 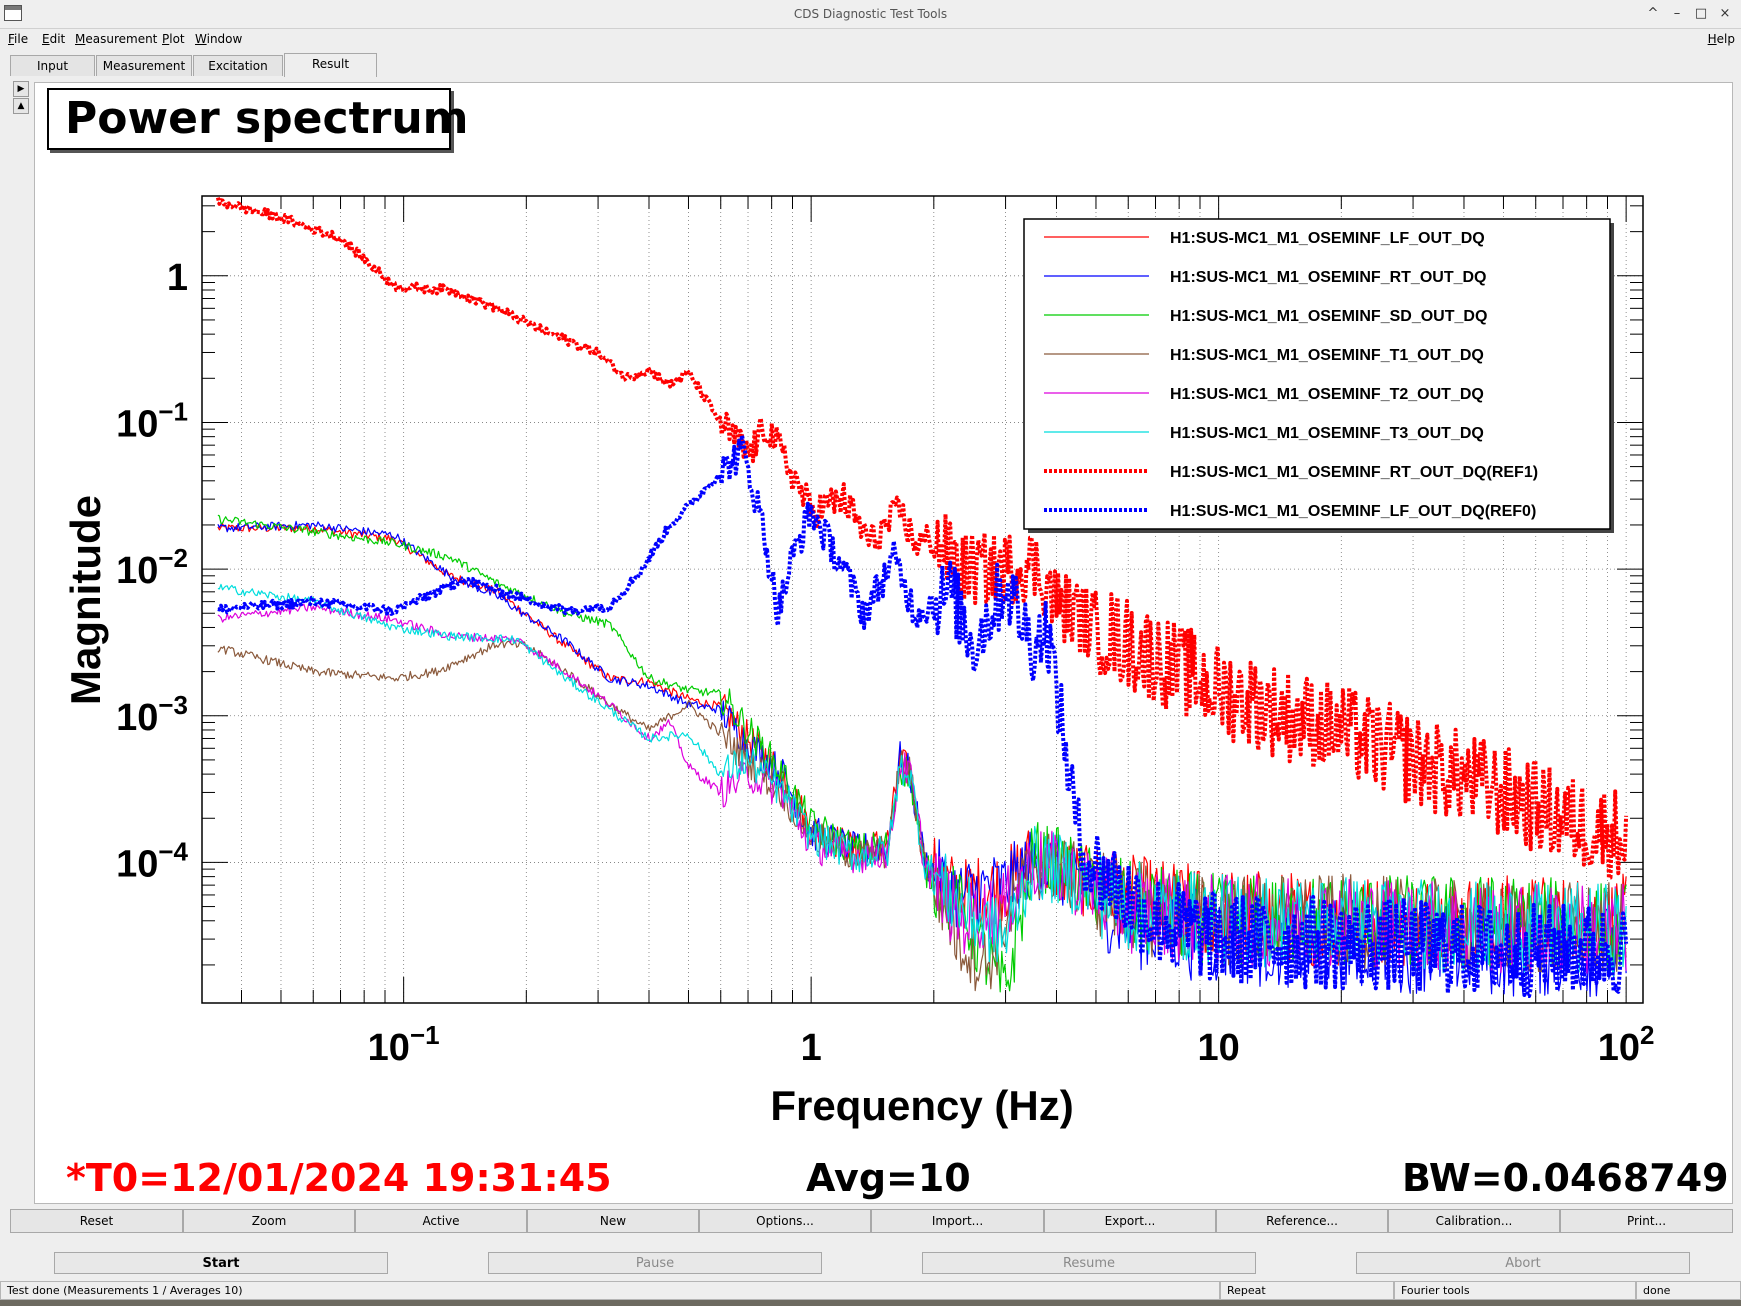 What do you see at coordinates (1328, 316) in the screenshot?
I see `legend-entry: H1:SUS-MC1_M1_OSEMINF_SD_OUT_DQ` at bounding box center [1328, 316].